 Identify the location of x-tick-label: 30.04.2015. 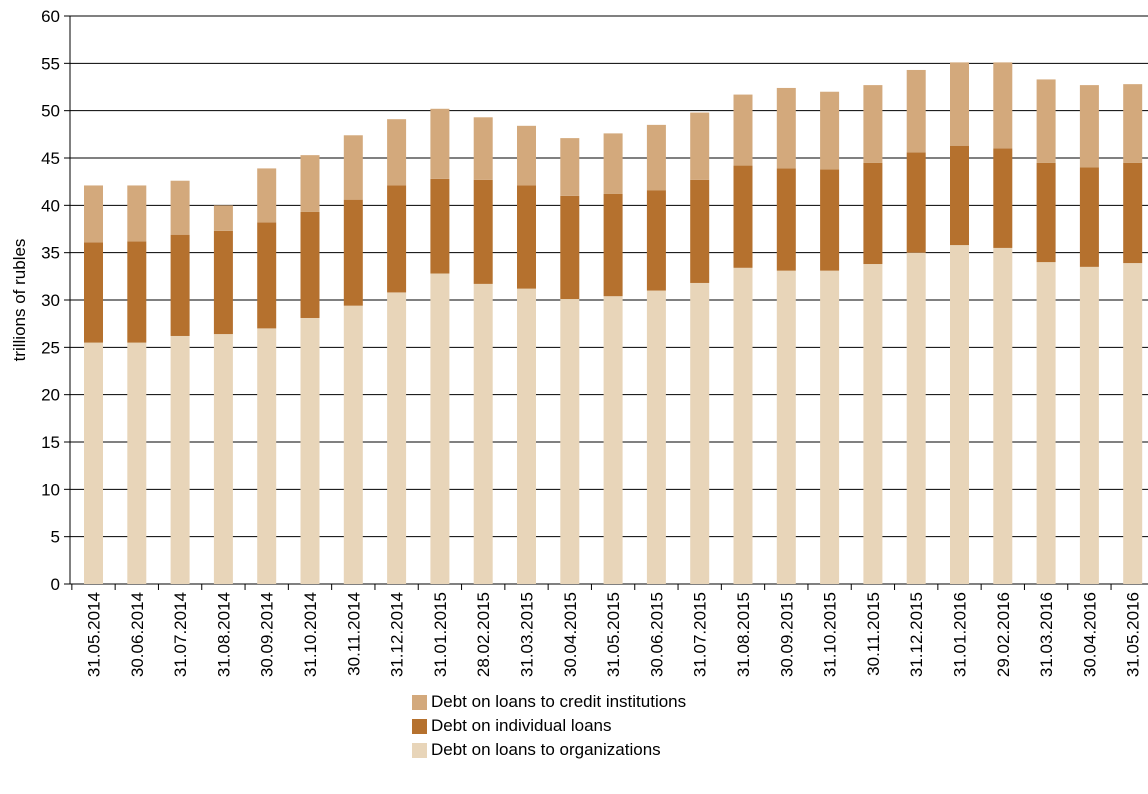
(570, 634).